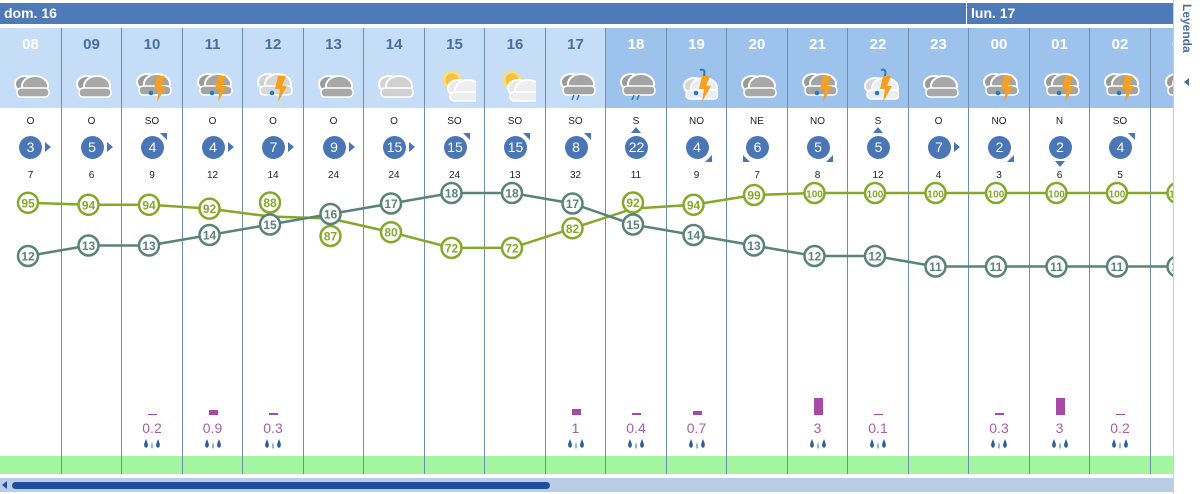 This screenshot has width=1200, height=494. I want to click on hour-band: 10, so click(152, 68).